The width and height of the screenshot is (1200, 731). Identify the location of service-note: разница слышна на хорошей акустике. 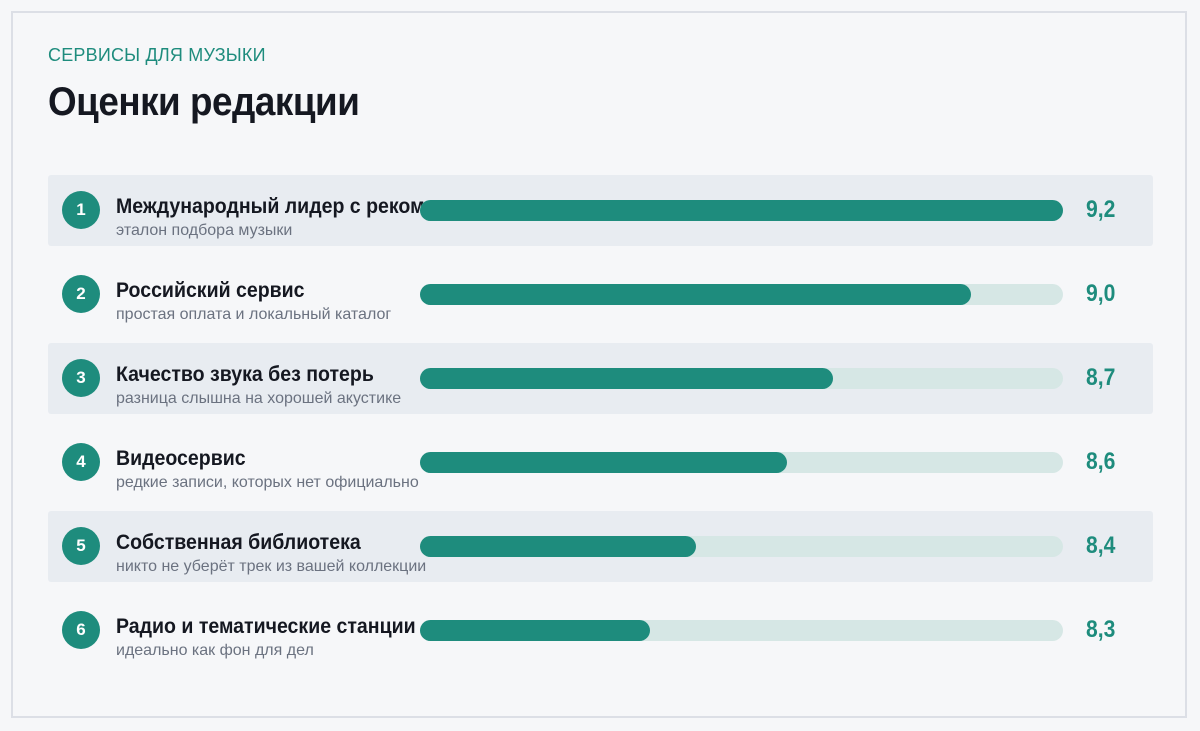
(259, 398).